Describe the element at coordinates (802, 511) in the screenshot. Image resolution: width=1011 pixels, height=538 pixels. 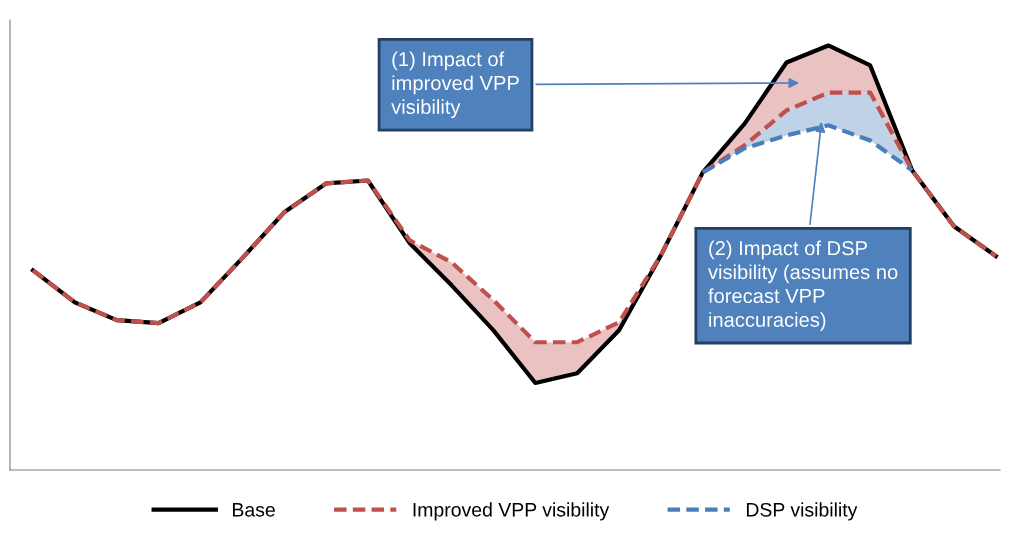
I see `legend-label: DSP visibility` at that location.